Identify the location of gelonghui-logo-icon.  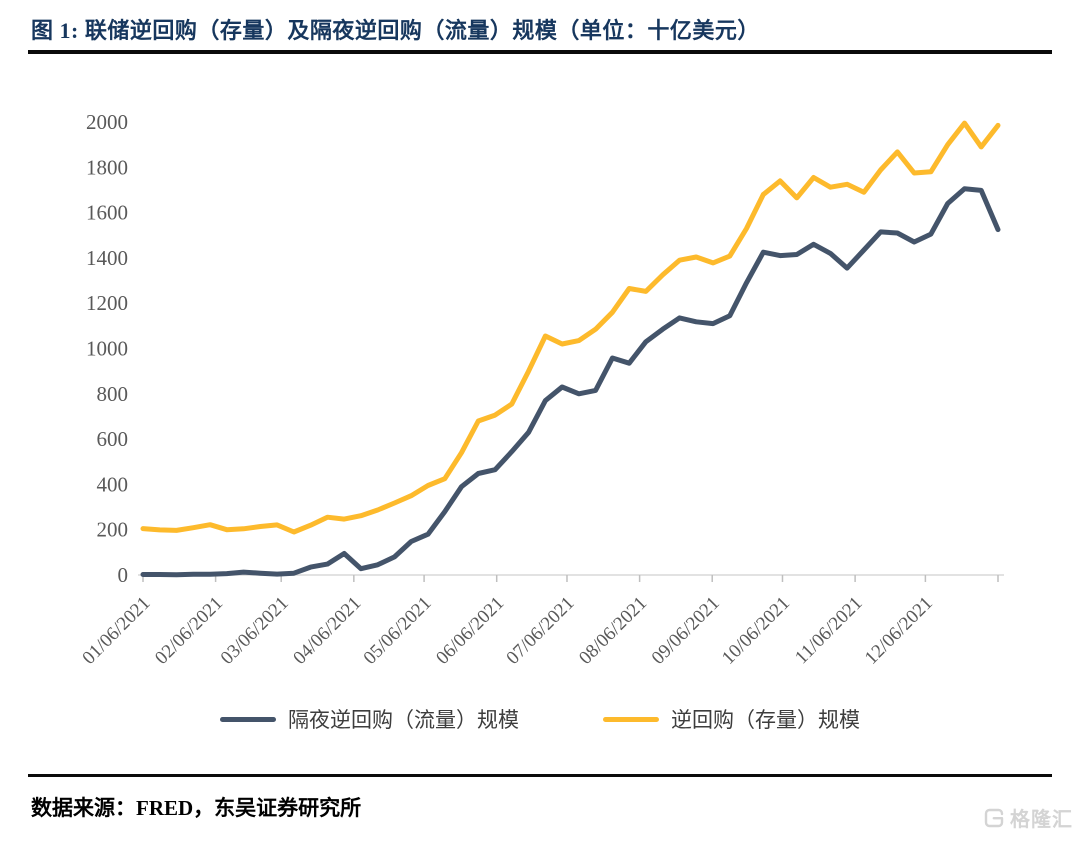
(994, 817).